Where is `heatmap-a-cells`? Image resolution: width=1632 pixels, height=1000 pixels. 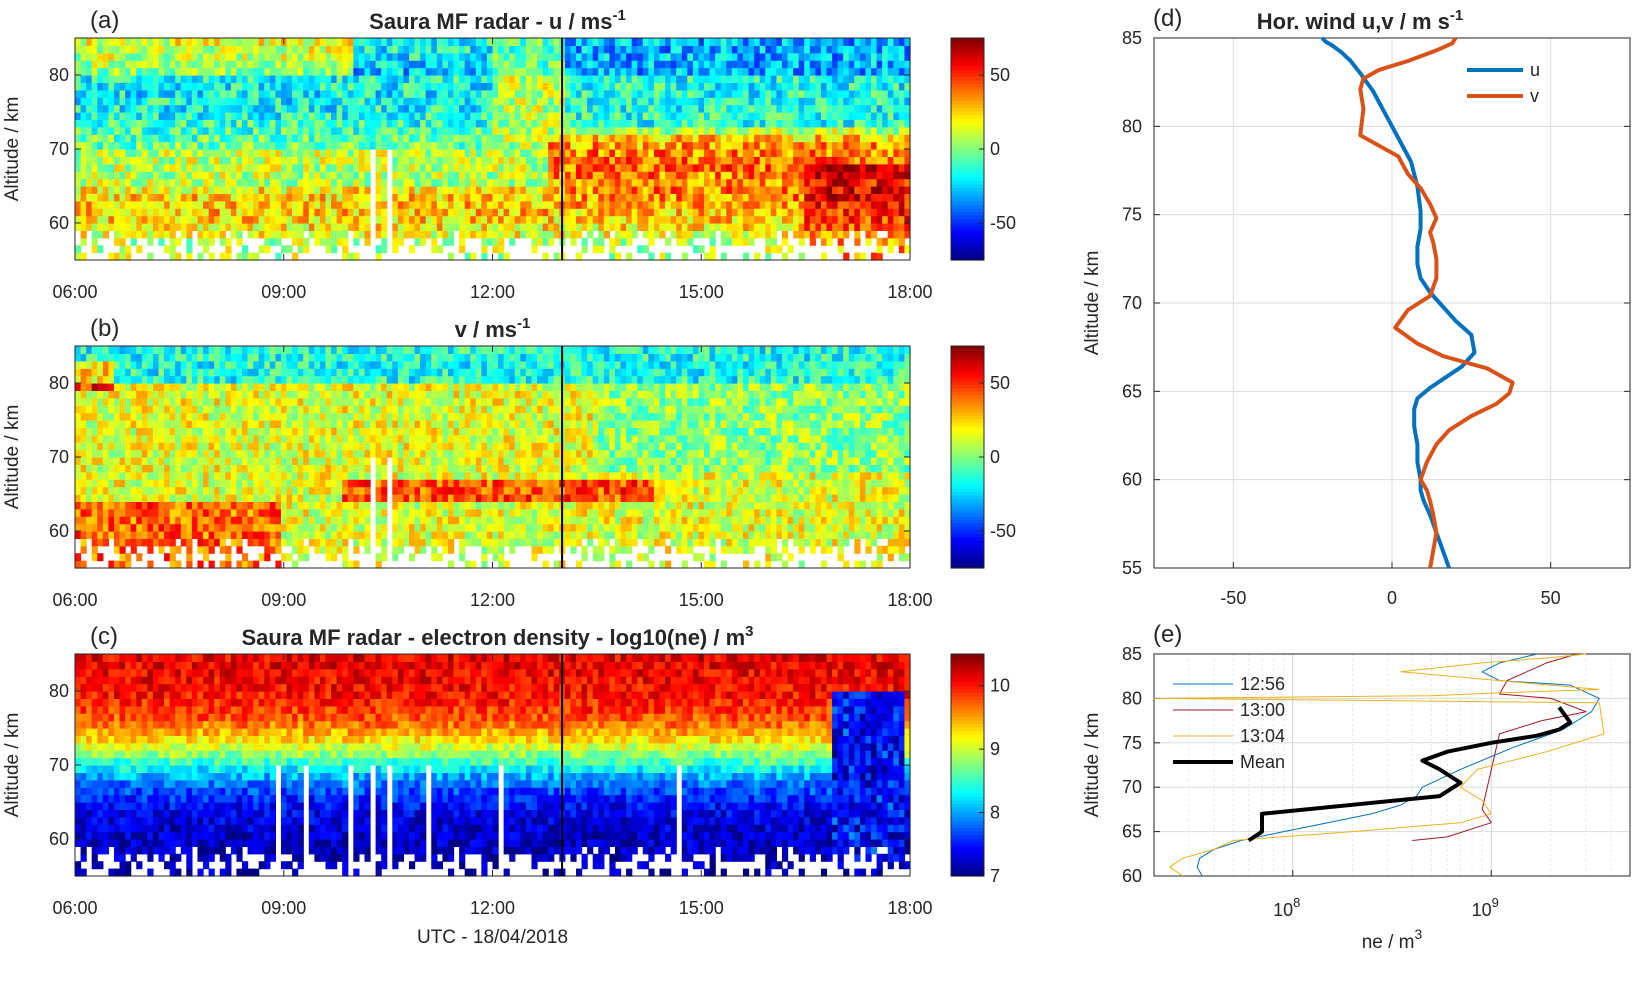
heatmap-a-cells is located at coordinates (493, 149).